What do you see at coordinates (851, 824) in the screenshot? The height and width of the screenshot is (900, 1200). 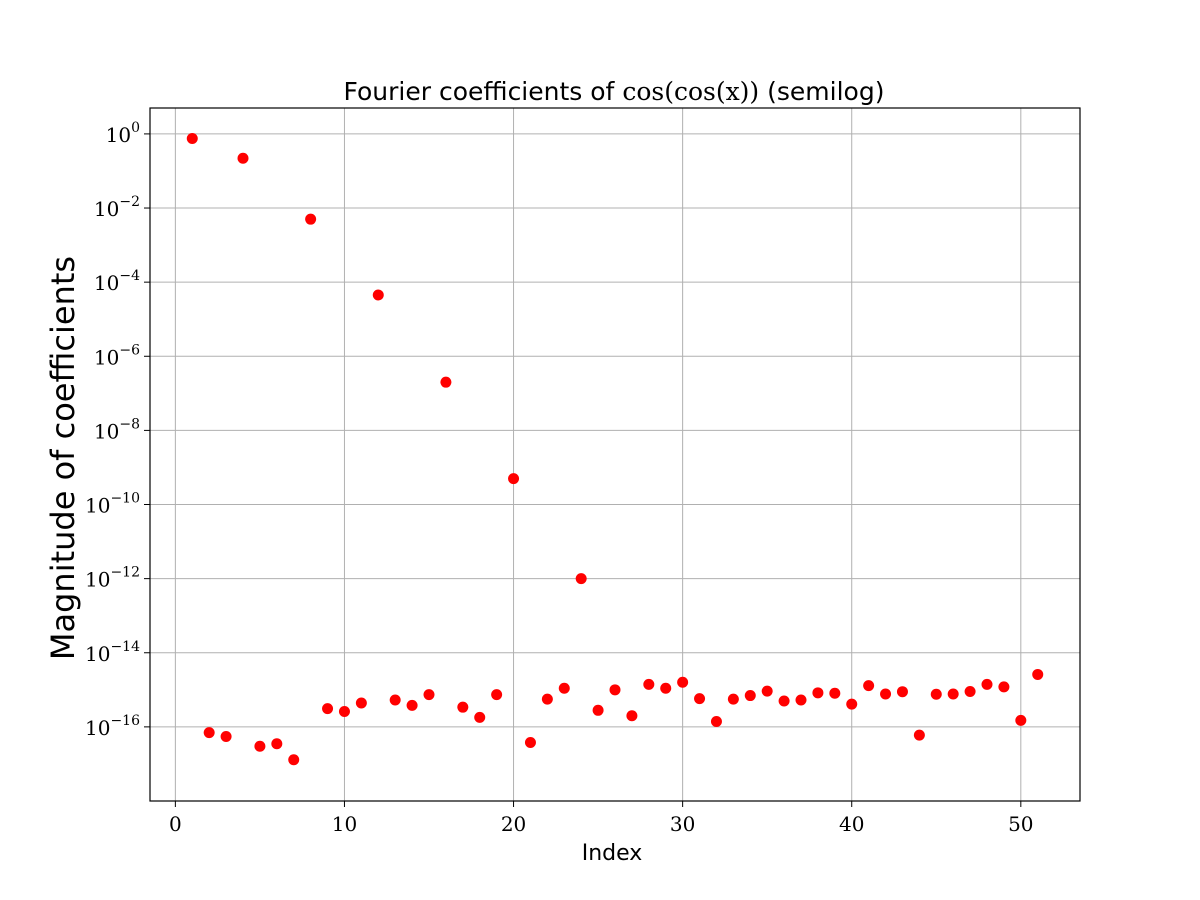 I see `x-tick-label: 40` at bounding box center [851, 824].